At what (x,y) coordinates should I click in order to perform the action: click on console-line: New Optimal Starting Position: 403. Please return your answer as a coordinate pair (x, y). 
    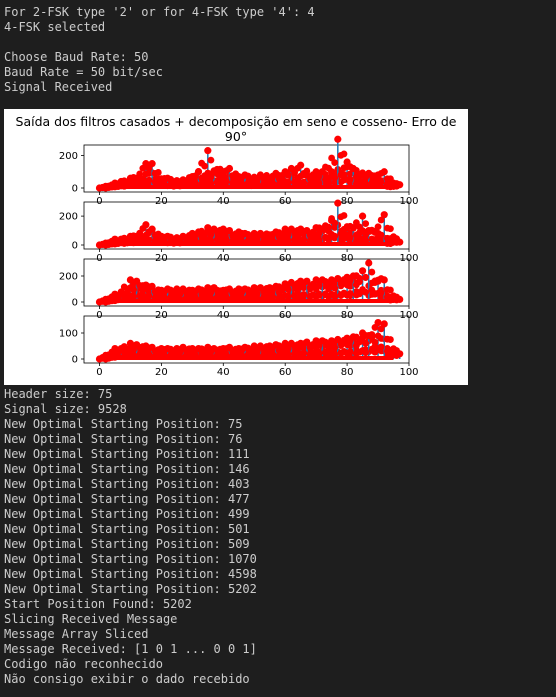
    Looking at the image, I should click on (127, 484).